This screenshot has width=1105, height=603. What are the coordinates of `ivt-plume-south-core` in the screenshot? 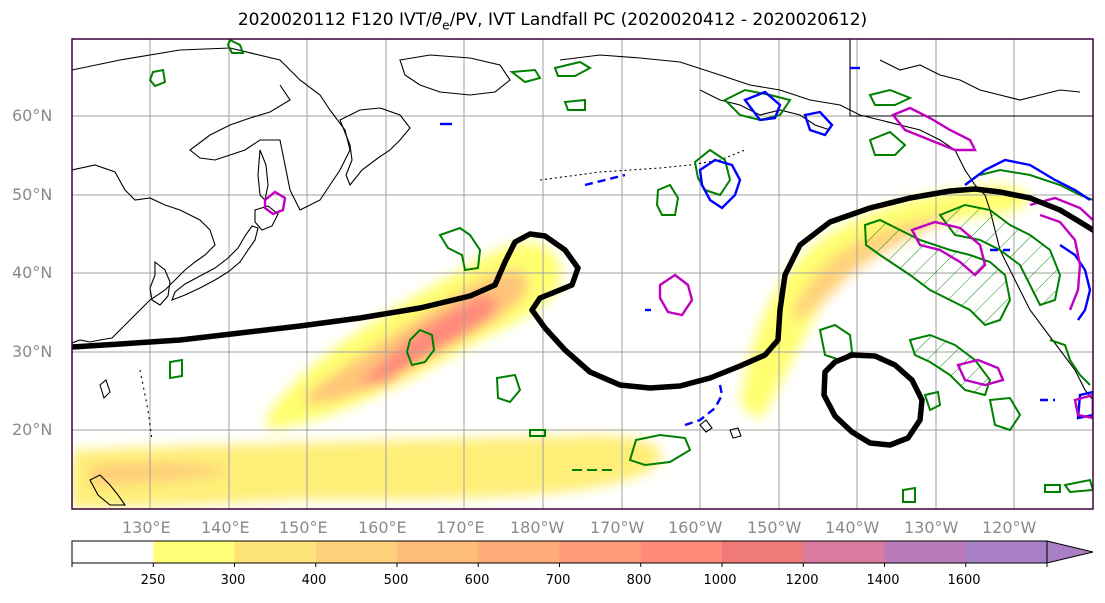 It's located at (160, 473).